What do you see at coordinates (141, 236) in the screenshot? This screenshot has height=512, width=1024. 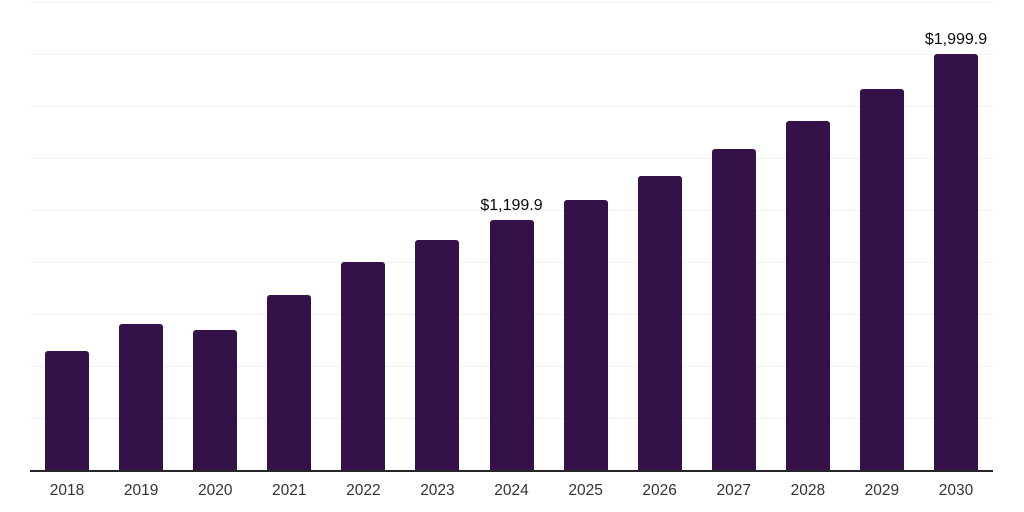 I see `bar-band-2019` at bounding box center [141, 236].